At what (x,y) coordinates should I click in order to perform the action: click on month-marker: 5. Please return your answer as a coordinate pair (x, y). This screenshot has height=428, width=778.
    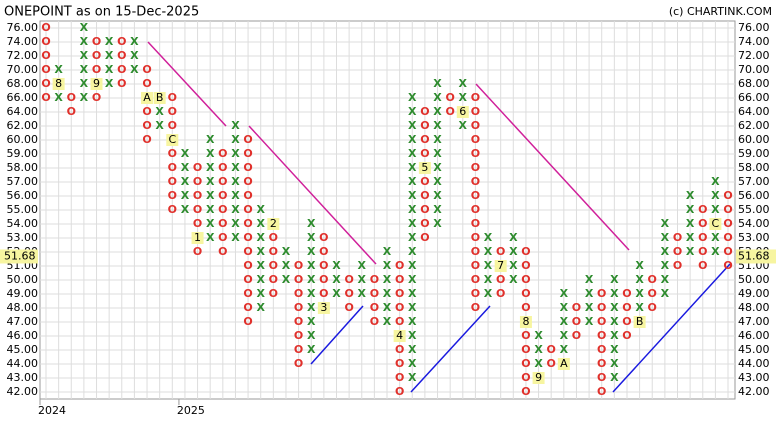
    Looking at the image, I should click on (424, 167).